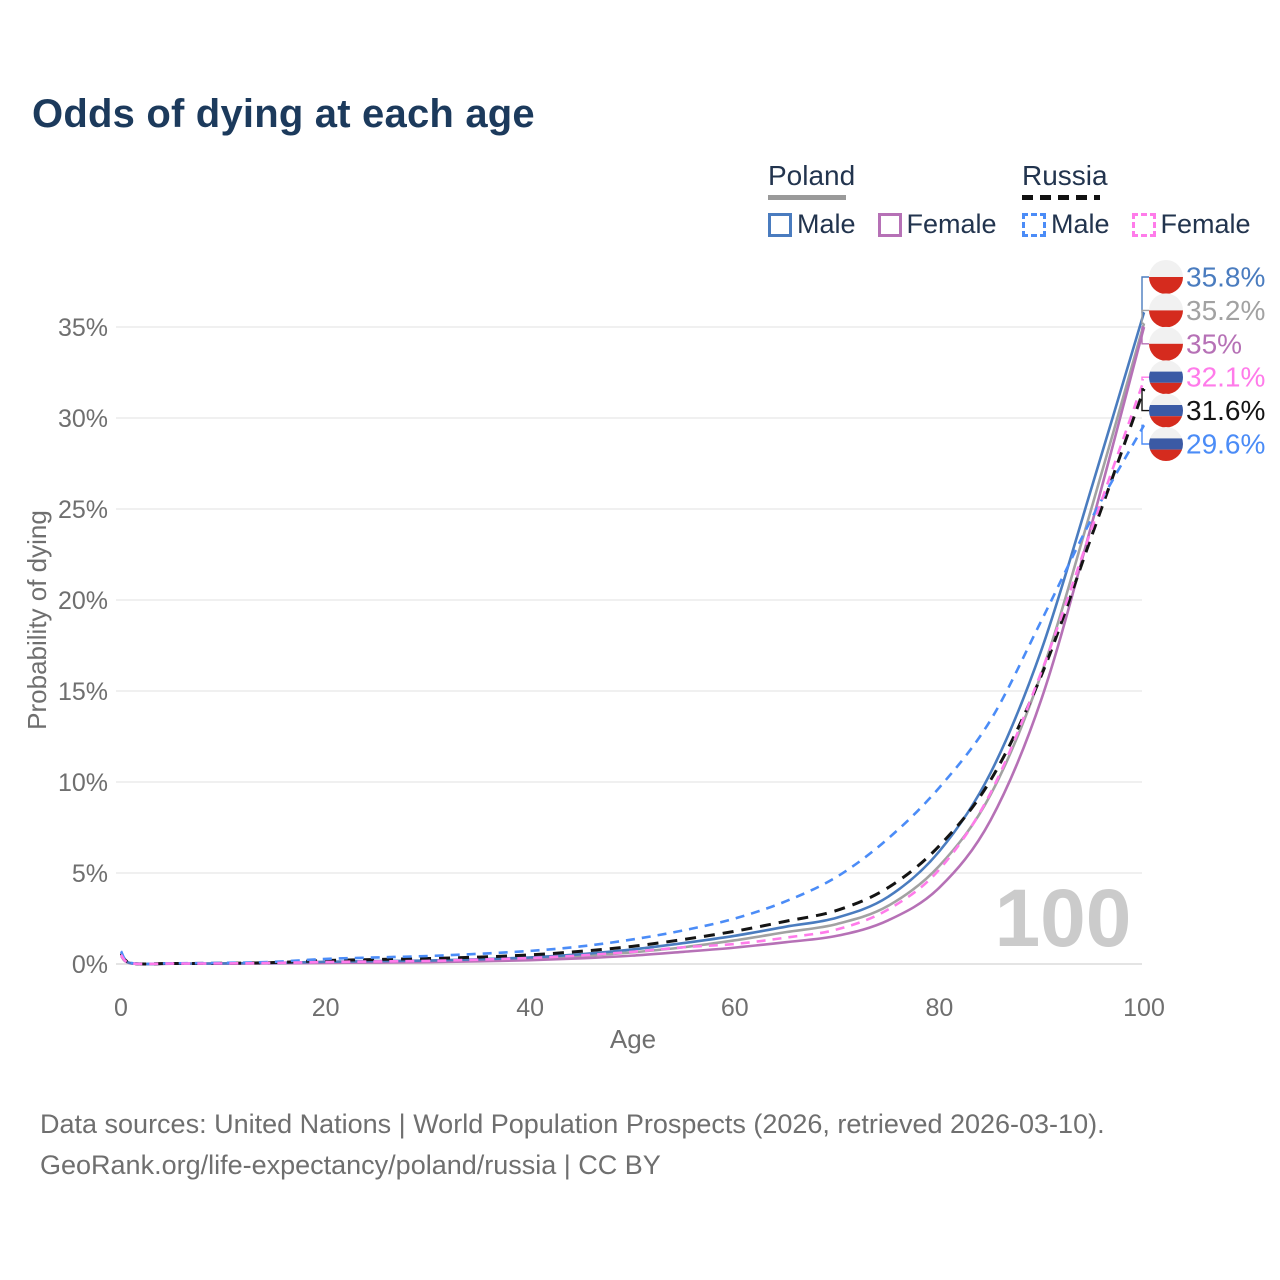 The image size is (1280, 1280). What do you see at coordinates (83, 510) in the screenshot?
I see `y-tick-label: 25%` at bounding box center [83, 510].